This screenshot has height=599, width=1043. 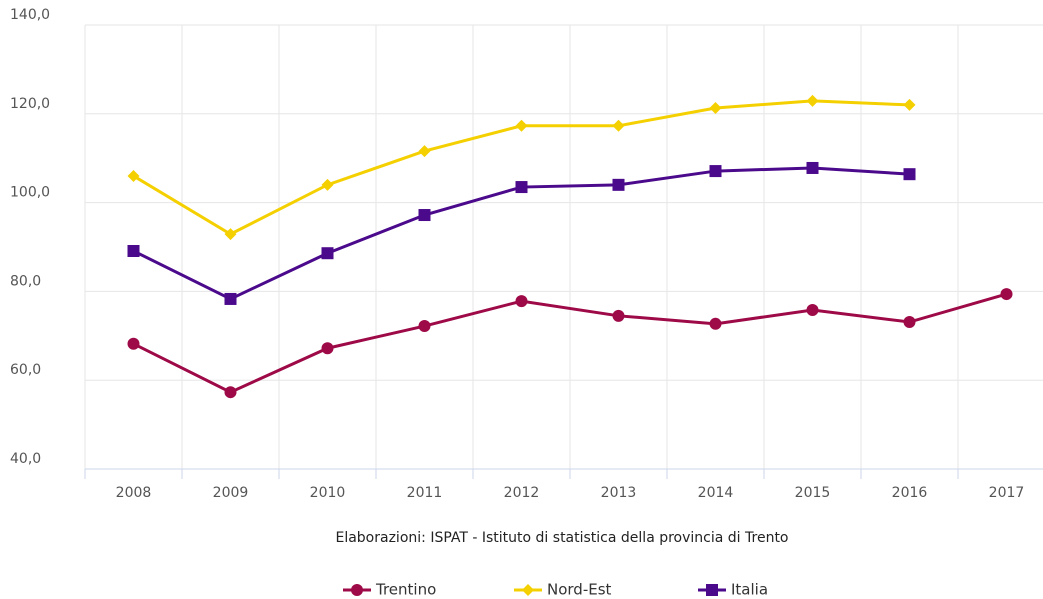 I want to click on y-tick-label: 120,0, so click(x=30, y=104).